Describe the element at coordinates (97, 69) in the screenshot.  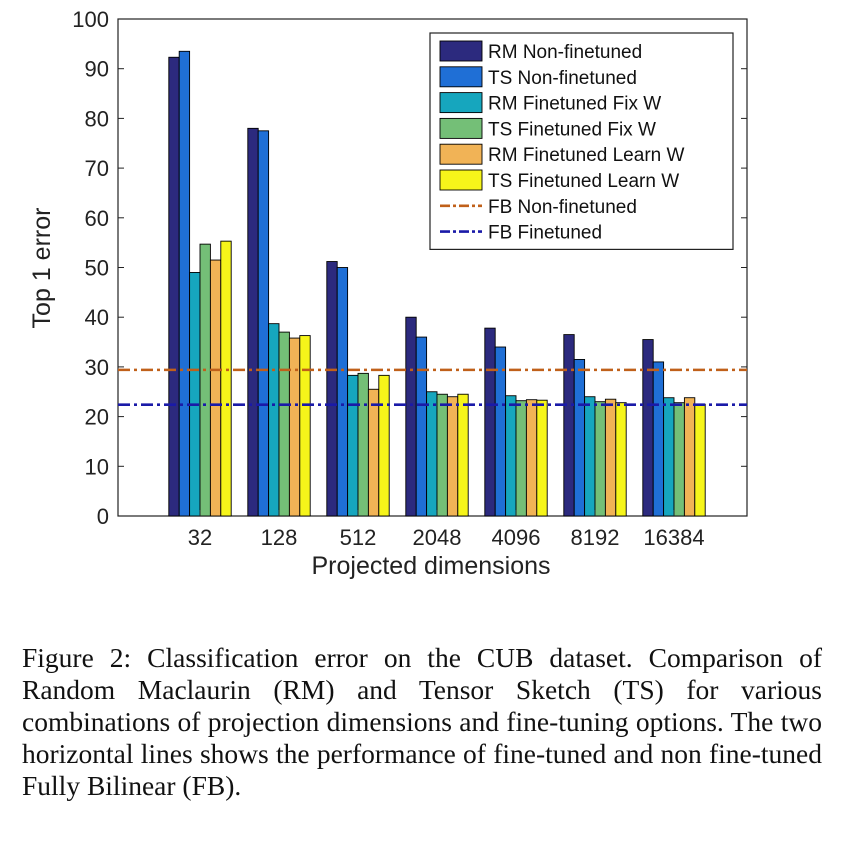
I see `y-tick-label: 90` at that location.